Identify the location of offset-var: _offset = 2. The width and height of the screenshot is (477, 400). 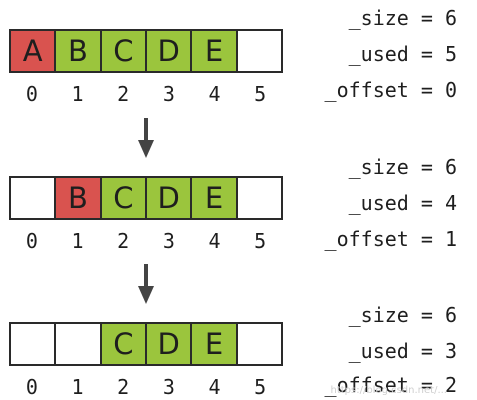
(390, 385).